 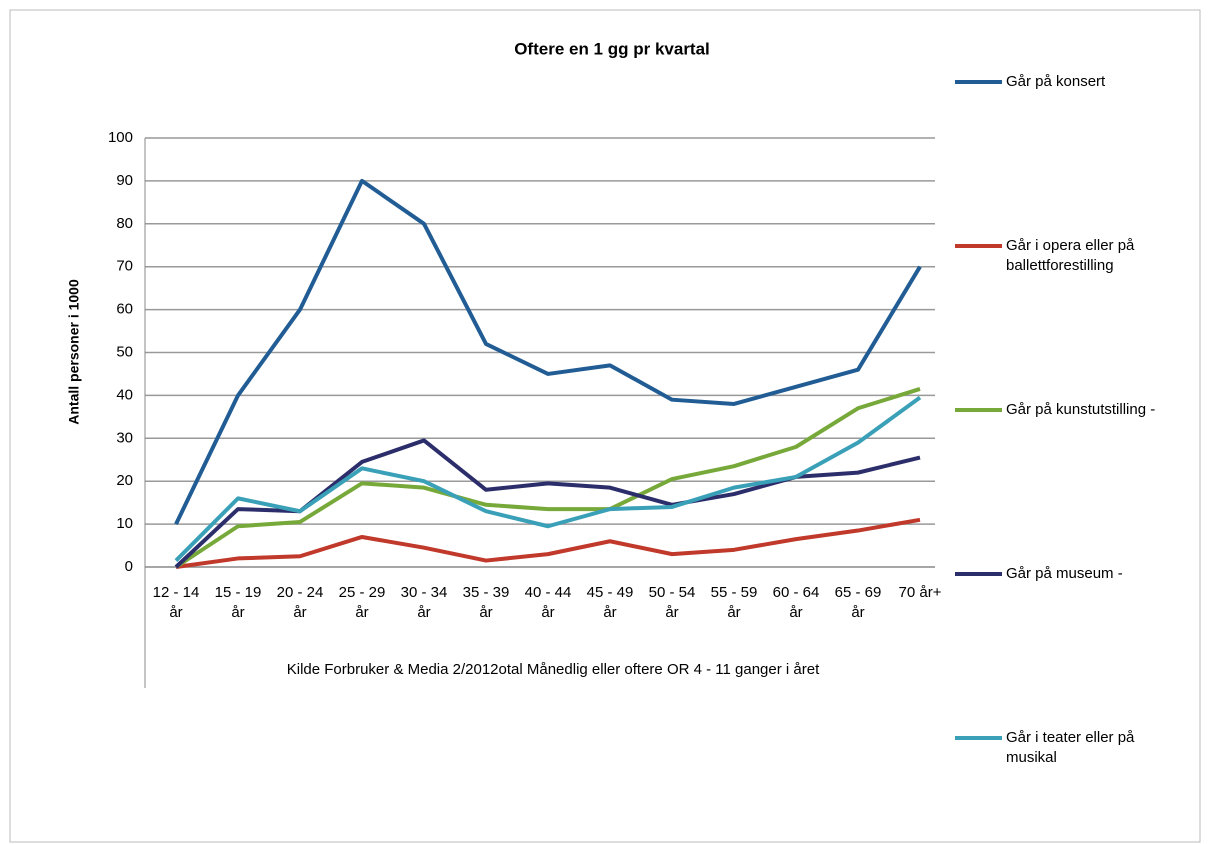 What do you see at coordinates (124, 437) in the screenshot?
I see `y-tick-label: 30` at bounding box center [124, 437].